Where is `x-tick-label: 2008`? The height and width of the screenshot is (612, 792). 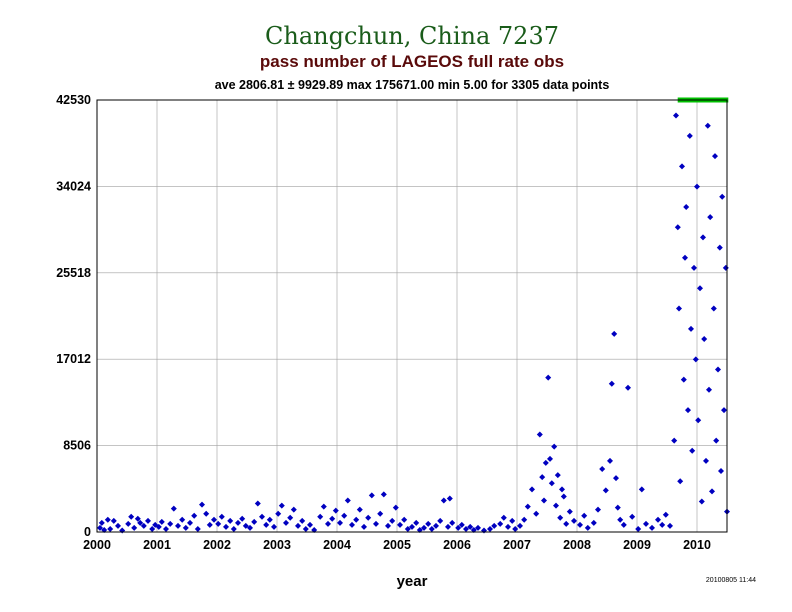 x-tick-label: 2008 is located at coordinates (577, 545).